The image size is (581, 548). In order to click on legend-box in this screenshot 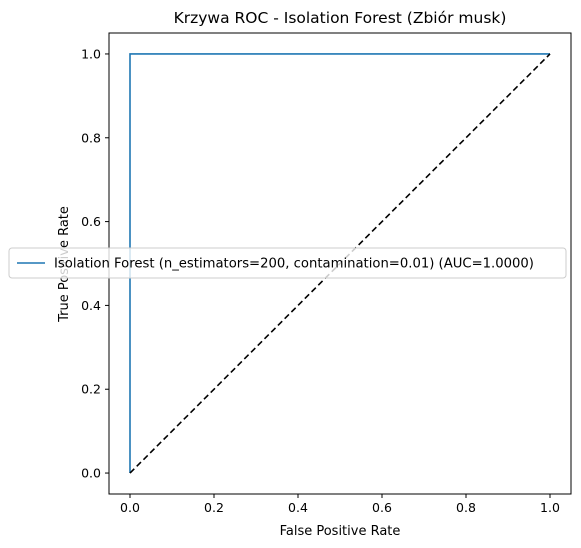, I will do `click(287, 263)`.